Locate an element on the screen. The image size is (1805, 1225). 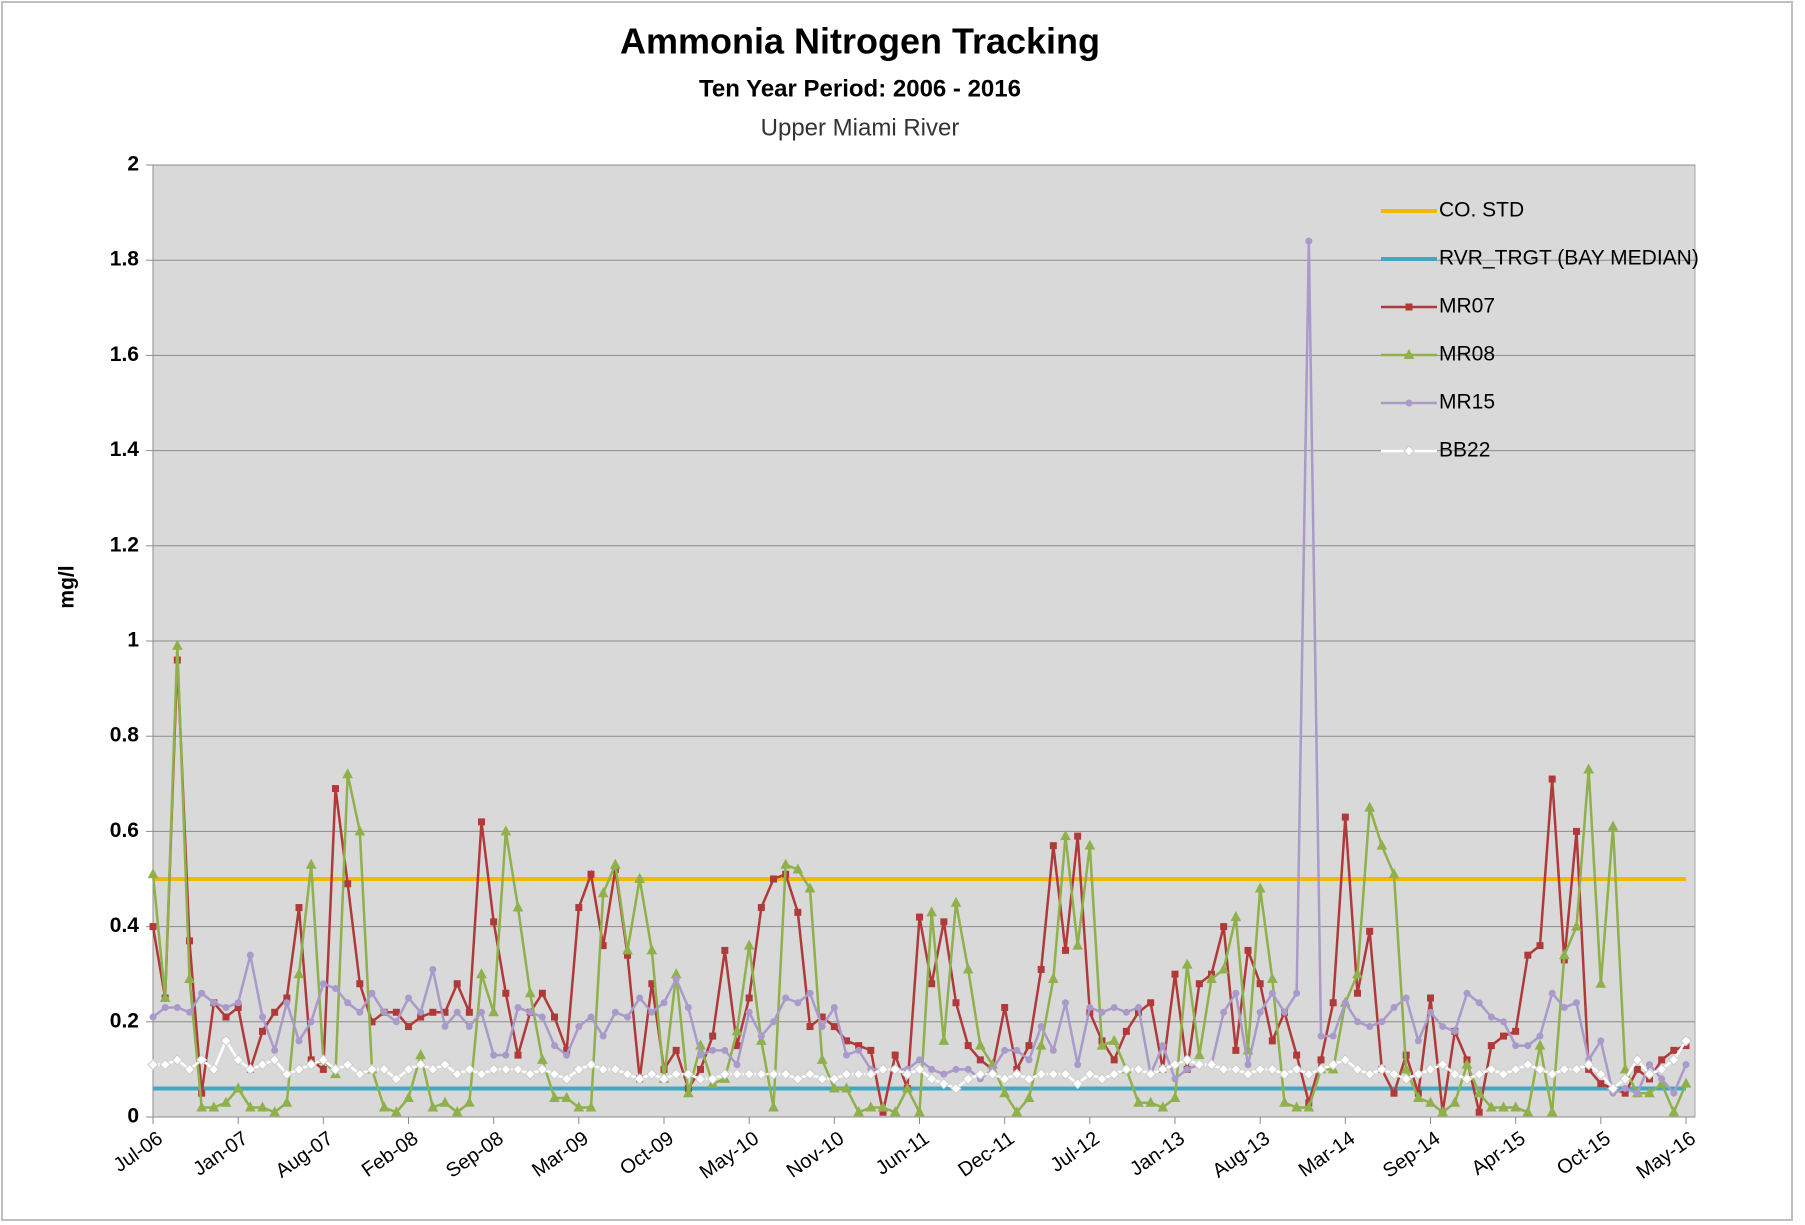
y-tick-label: 0.8 is located at coordinates (125, 735).